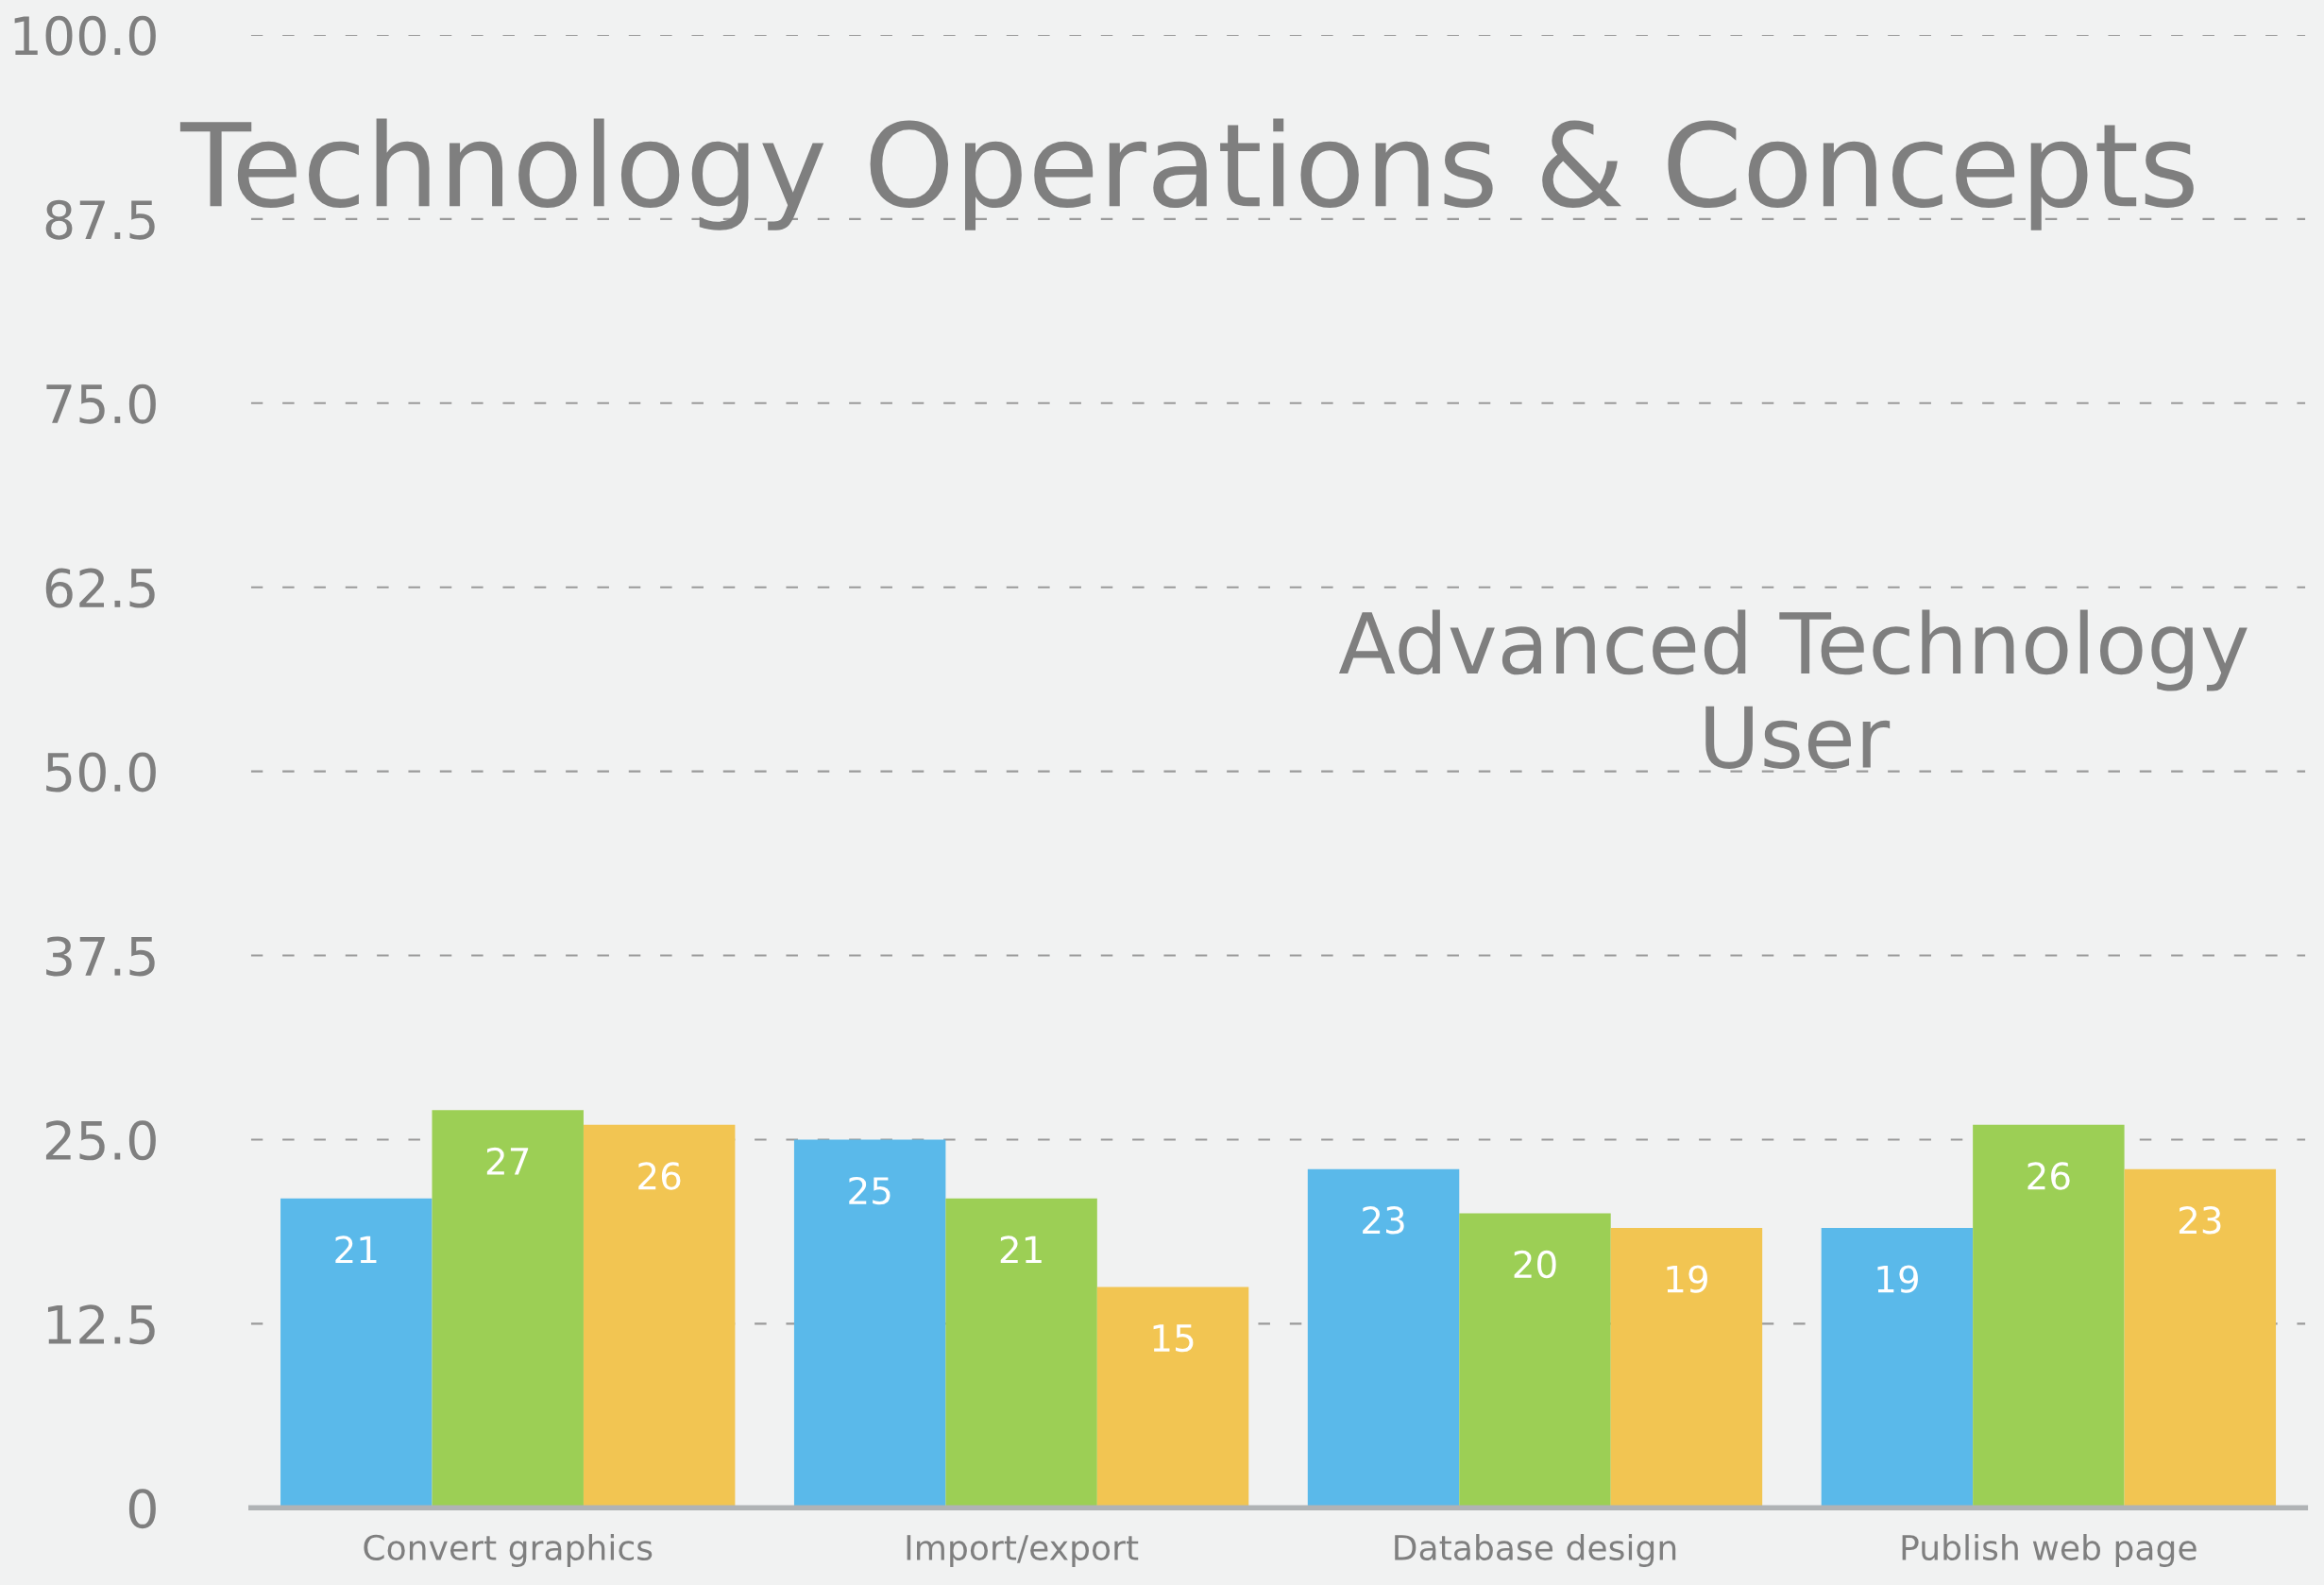 This screenshot has width=2324, height=1585. What do you see at coordinates (100, 956) in the screenshot?
I see `y-tick-label: 37.5` at bounding box center [100, 956].